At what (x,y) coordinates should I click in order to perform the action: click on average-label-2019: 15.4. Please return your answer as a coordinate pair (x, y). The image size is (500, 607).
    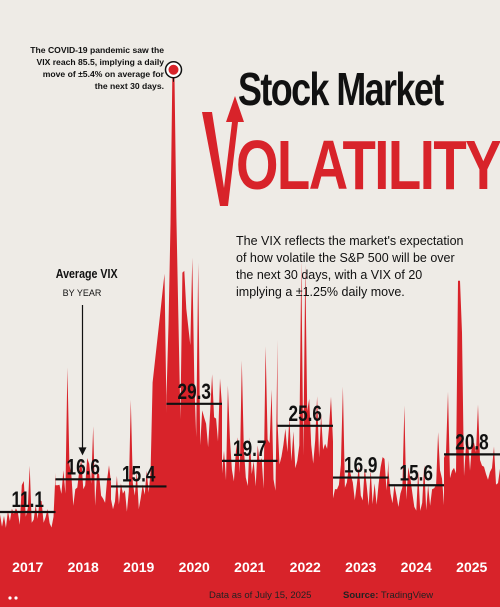
    Looking at the image, I should click on (138, 474).